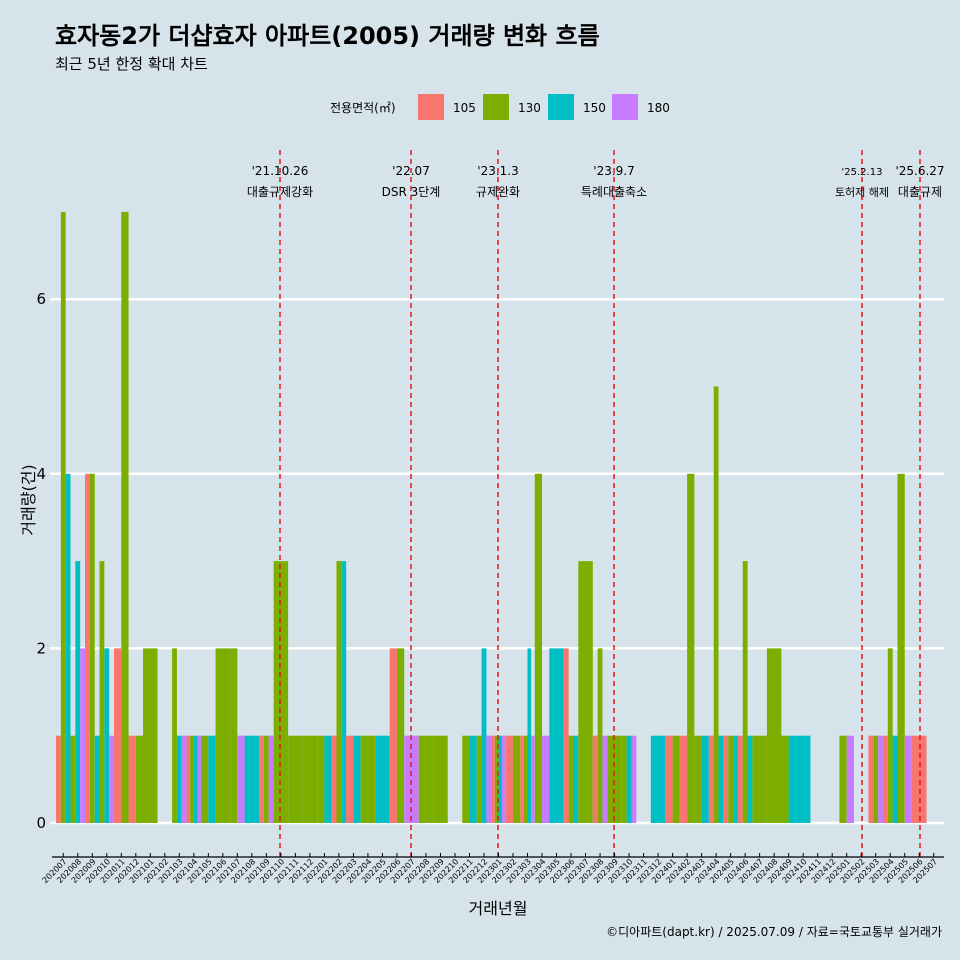  What do you see at coordinates (498, 908) in the screenshot?
I see `x-axis-label: 거래년월` at bounding box center [498, 908].